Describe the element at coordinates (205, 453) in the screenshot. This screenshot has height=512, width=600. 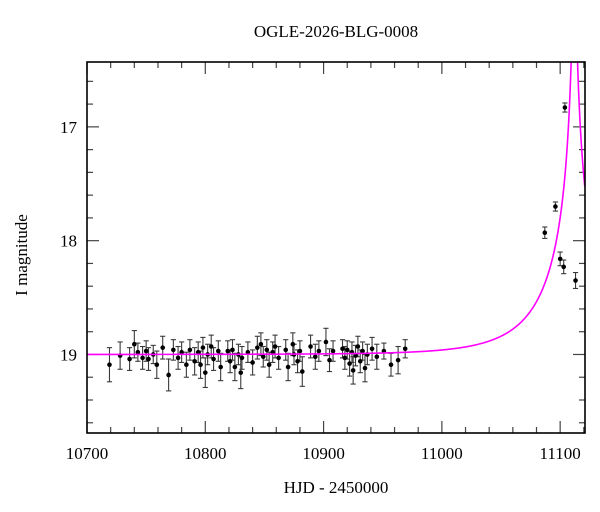
I see `x-tick-label: 10800` at that location.